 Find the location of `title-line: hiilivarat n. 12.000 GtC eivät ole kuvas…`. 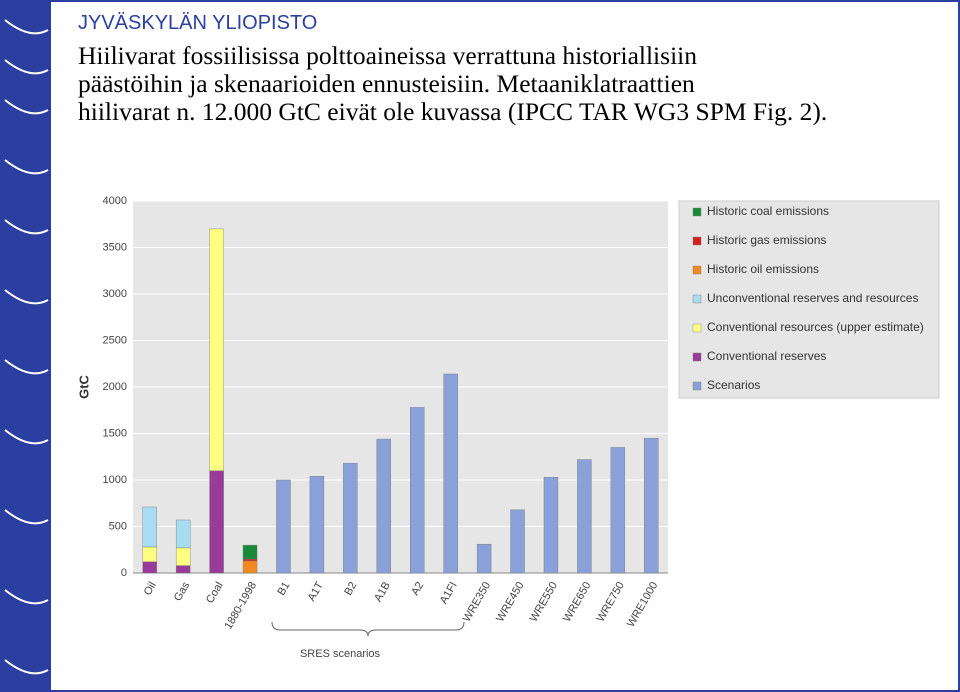

title-line: hiilivarat n. 12.000 GtC eivät ole kuvas… is located at coordinates (453, 111).